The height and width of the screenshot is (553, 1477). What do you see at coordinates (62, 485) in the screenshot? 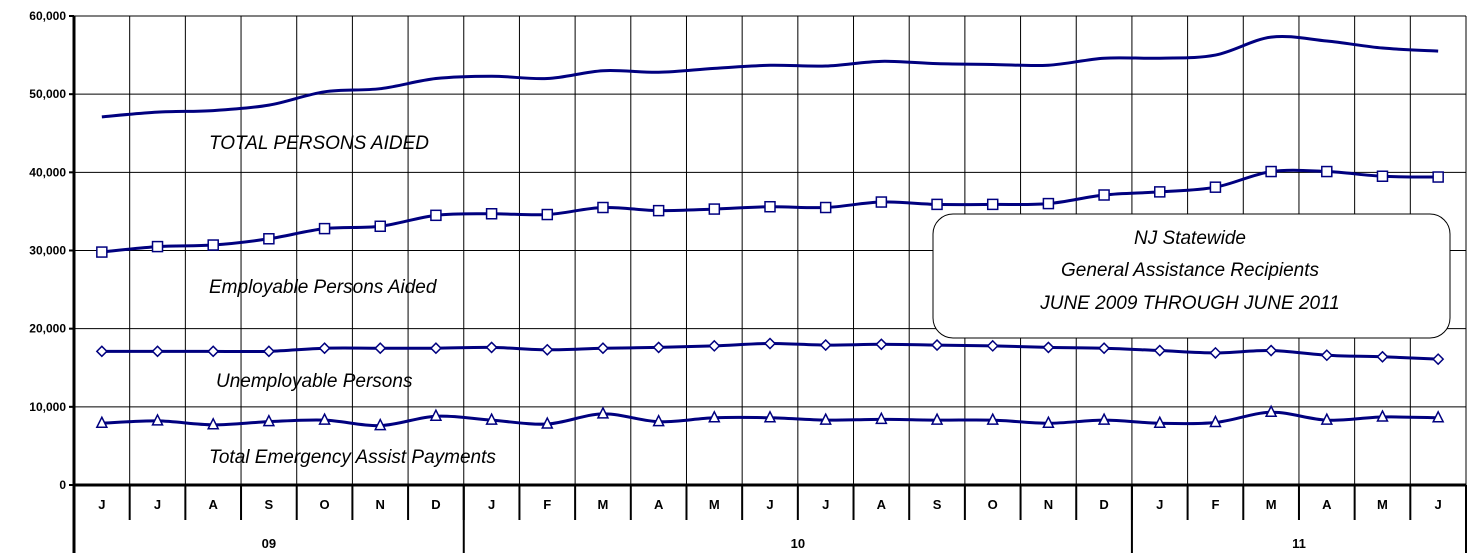
I see `y-tick-label: 0` at bounding box center [62, 485].